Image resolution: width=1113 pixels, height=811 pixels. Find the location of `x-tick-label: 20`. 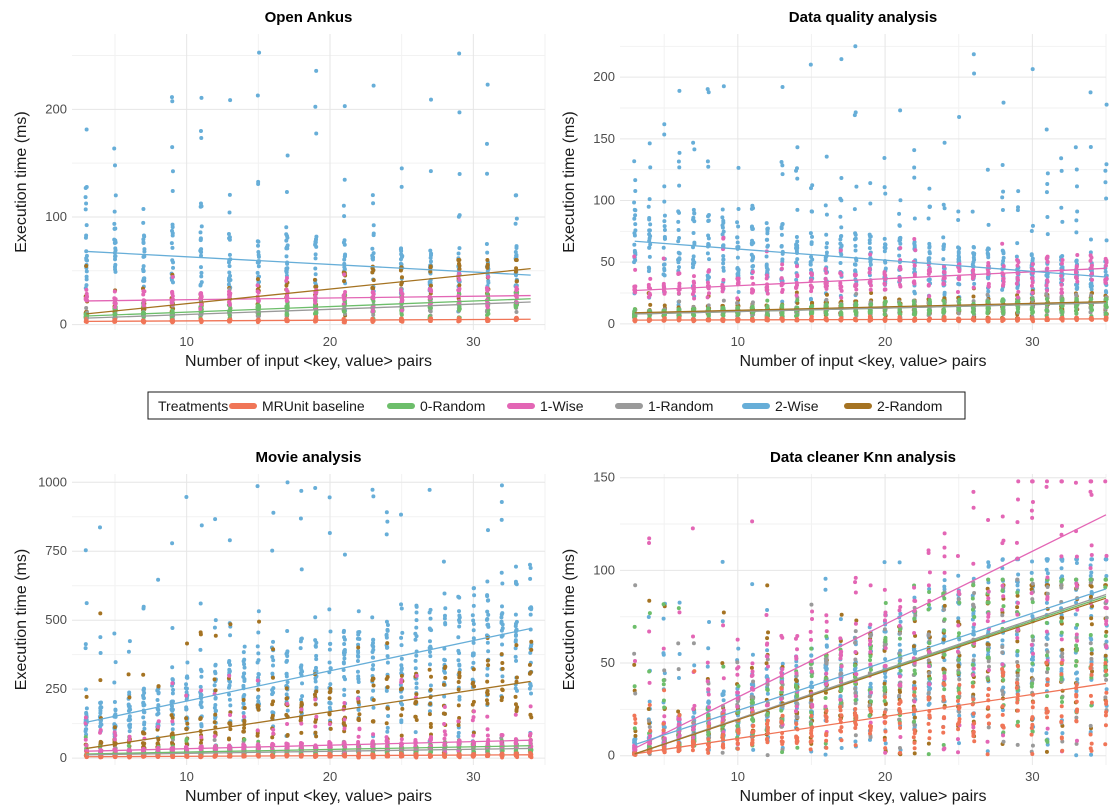

x-tick-label: 20 is located at coordinates (330, 341).